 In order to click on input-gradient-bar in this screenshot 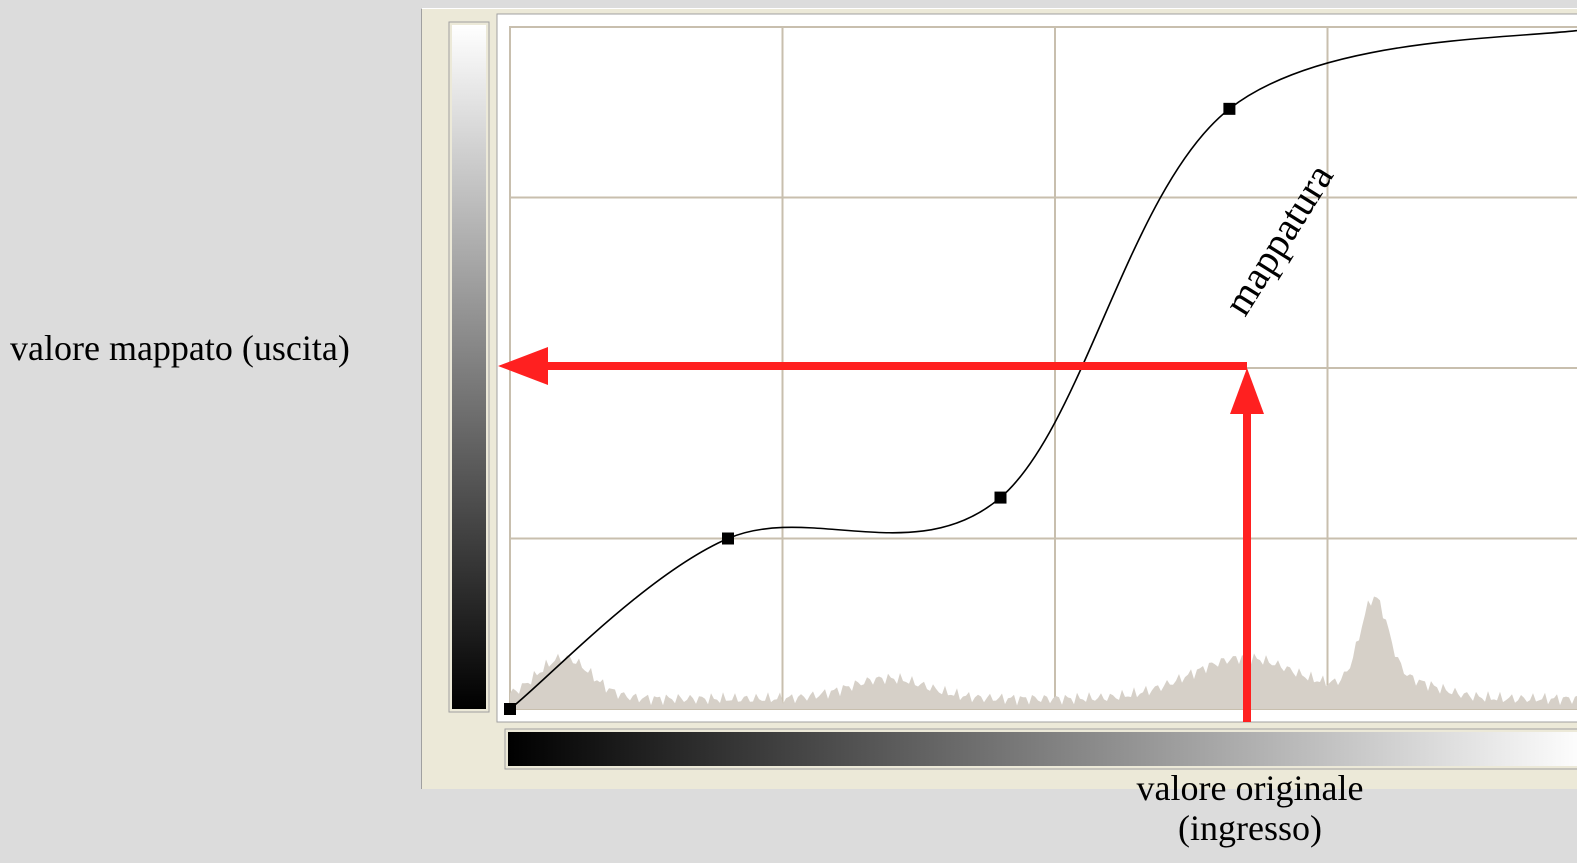, I will do `click(1042, 749)`.